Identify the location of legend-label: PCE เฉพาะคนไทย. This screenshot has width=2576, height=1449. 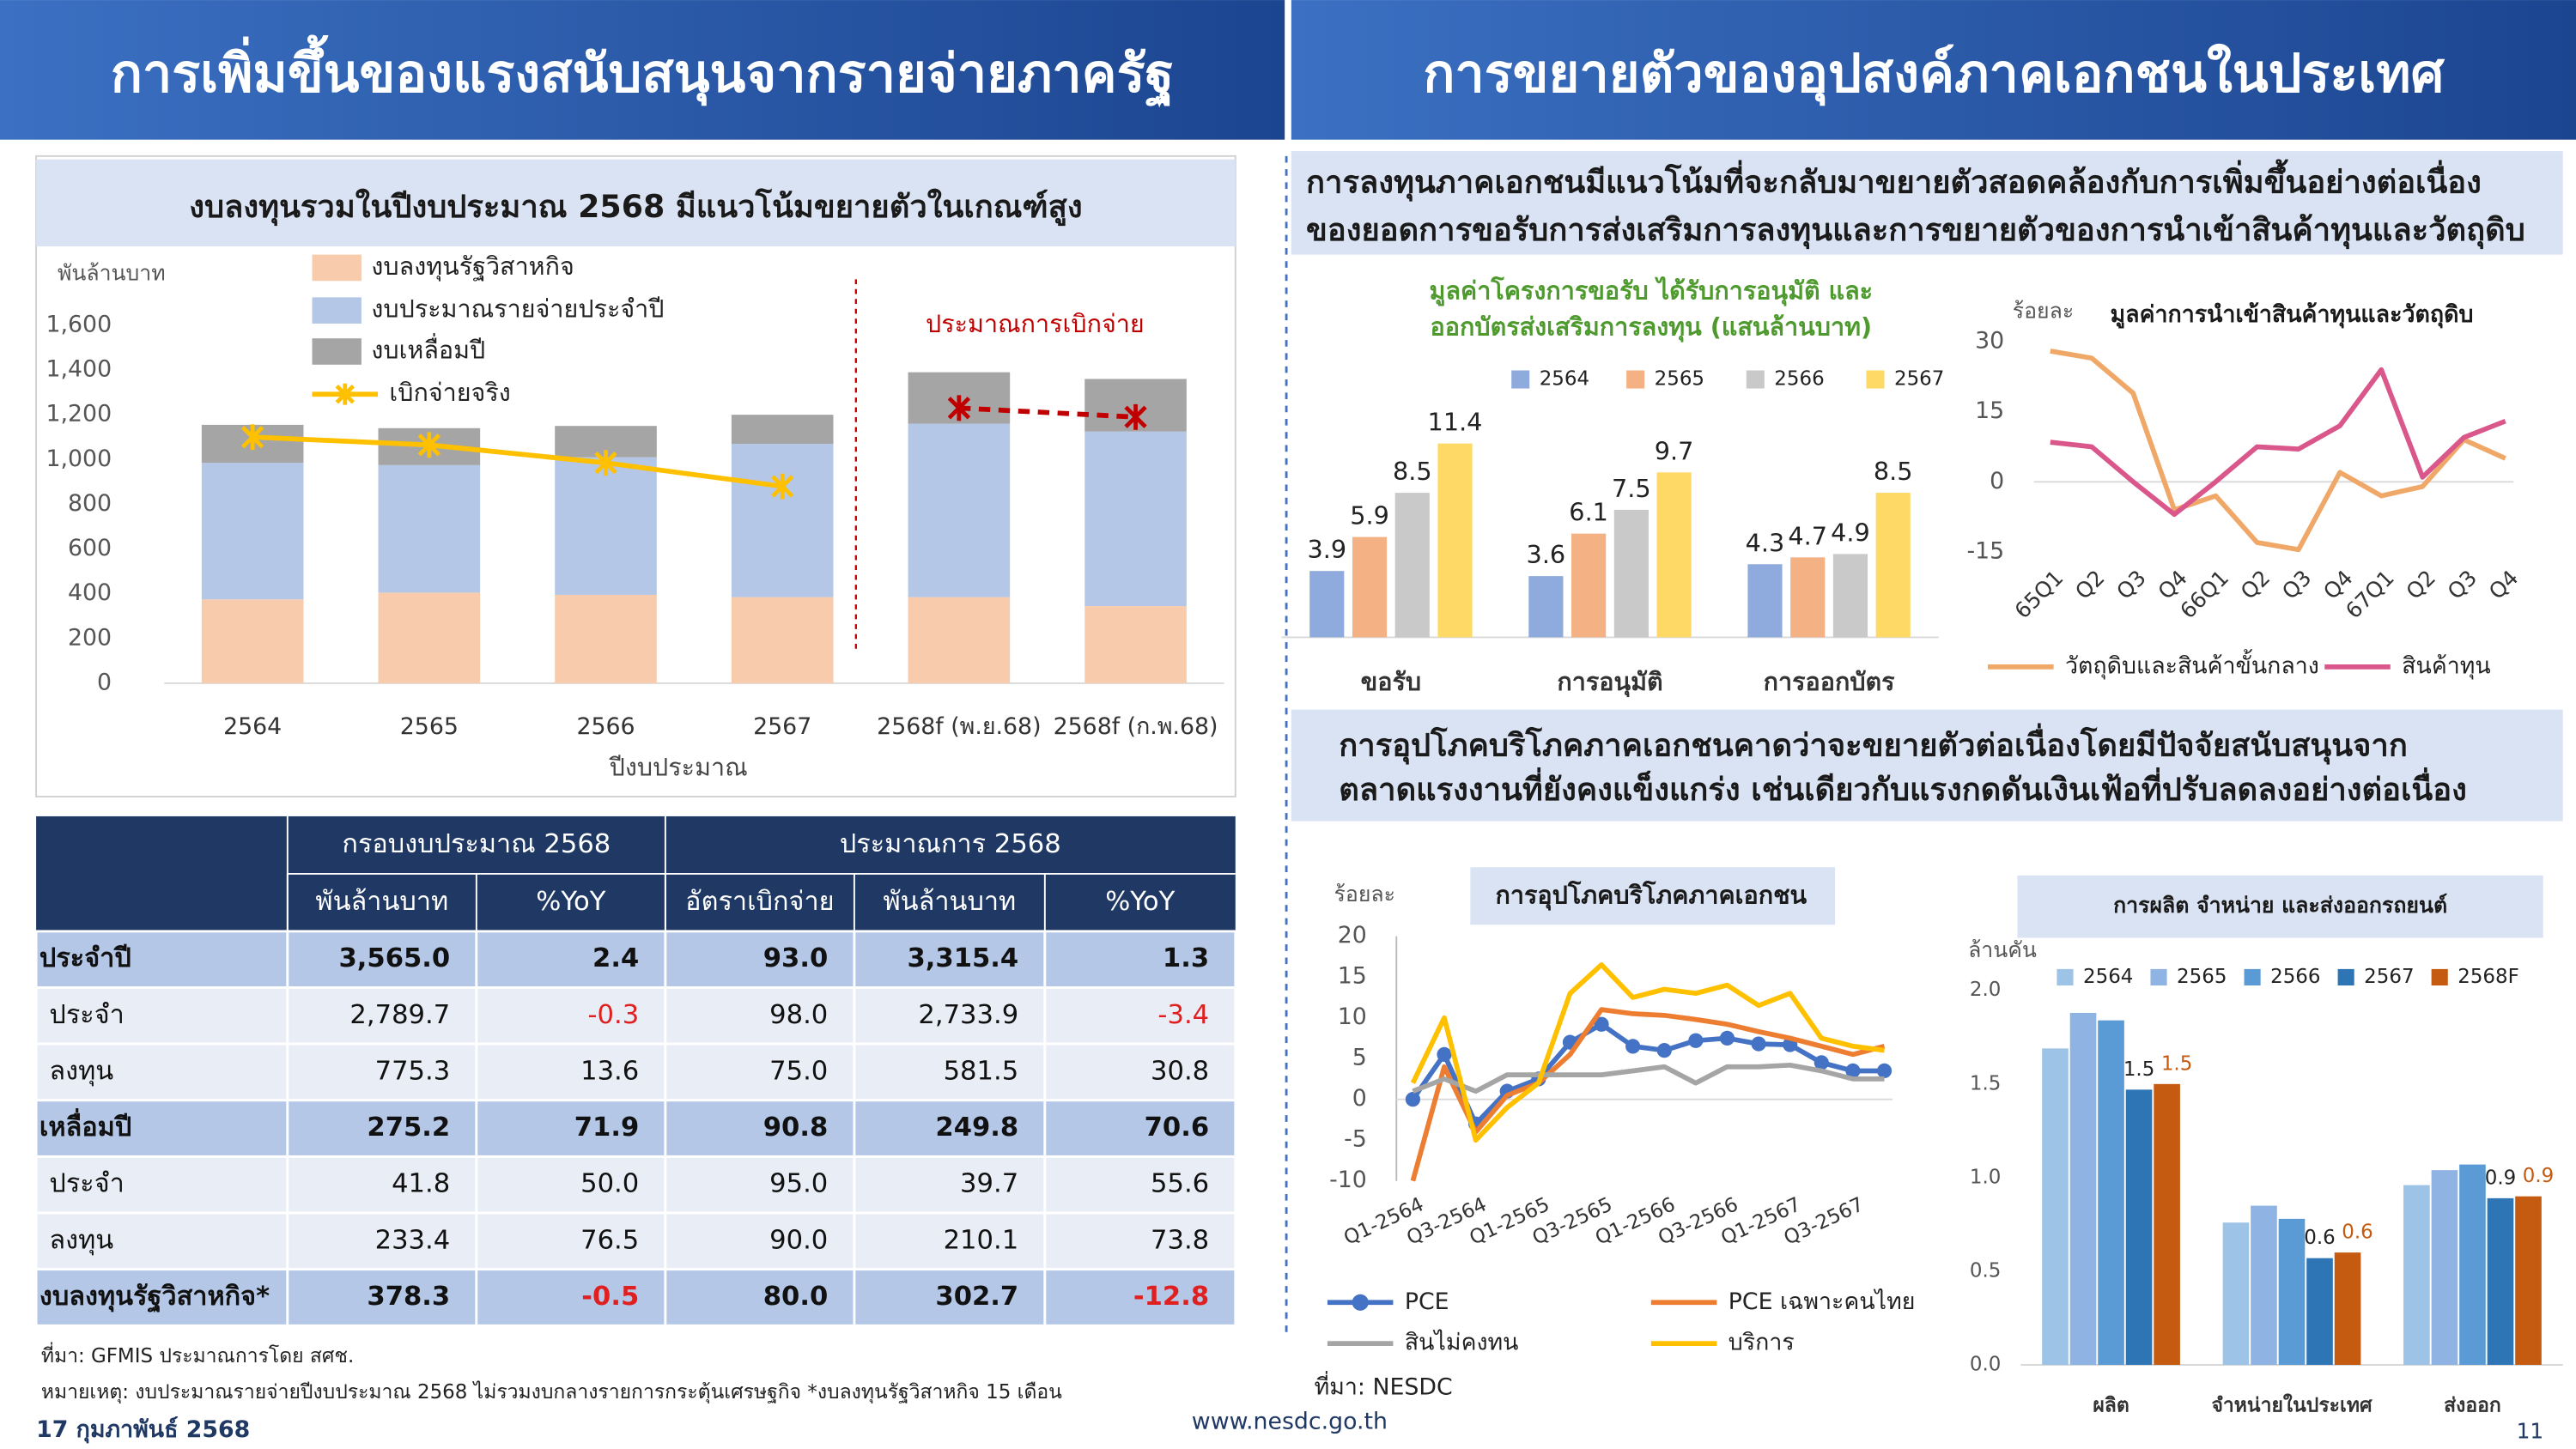
(1822, 1301).